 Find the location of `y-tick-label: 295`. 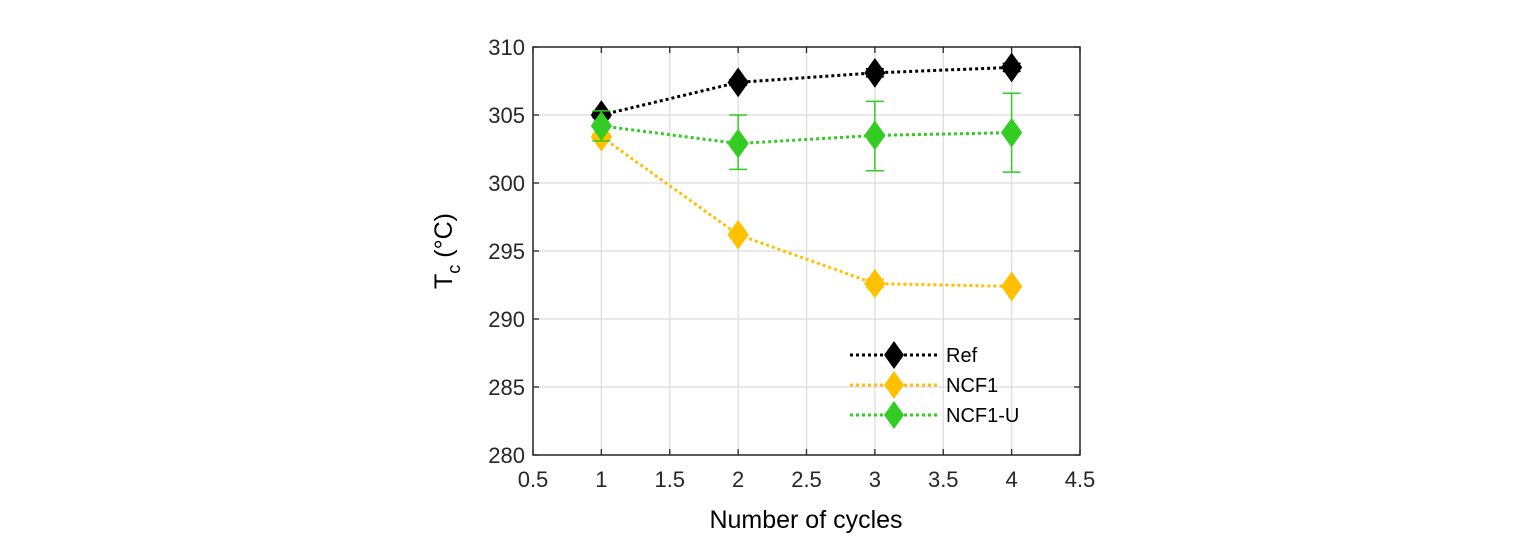

y-tick-label: 295 is located at coordinates (506, 251).